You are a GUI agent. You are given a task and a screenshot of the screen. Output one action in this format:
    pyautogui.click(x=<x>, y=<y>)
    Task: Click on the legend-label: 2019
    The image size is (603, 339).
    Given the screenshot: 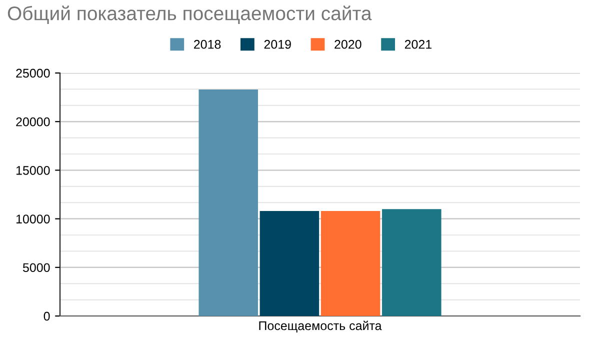 What is the action you would take?
    pyautogui.click(x=277, y=44)
    